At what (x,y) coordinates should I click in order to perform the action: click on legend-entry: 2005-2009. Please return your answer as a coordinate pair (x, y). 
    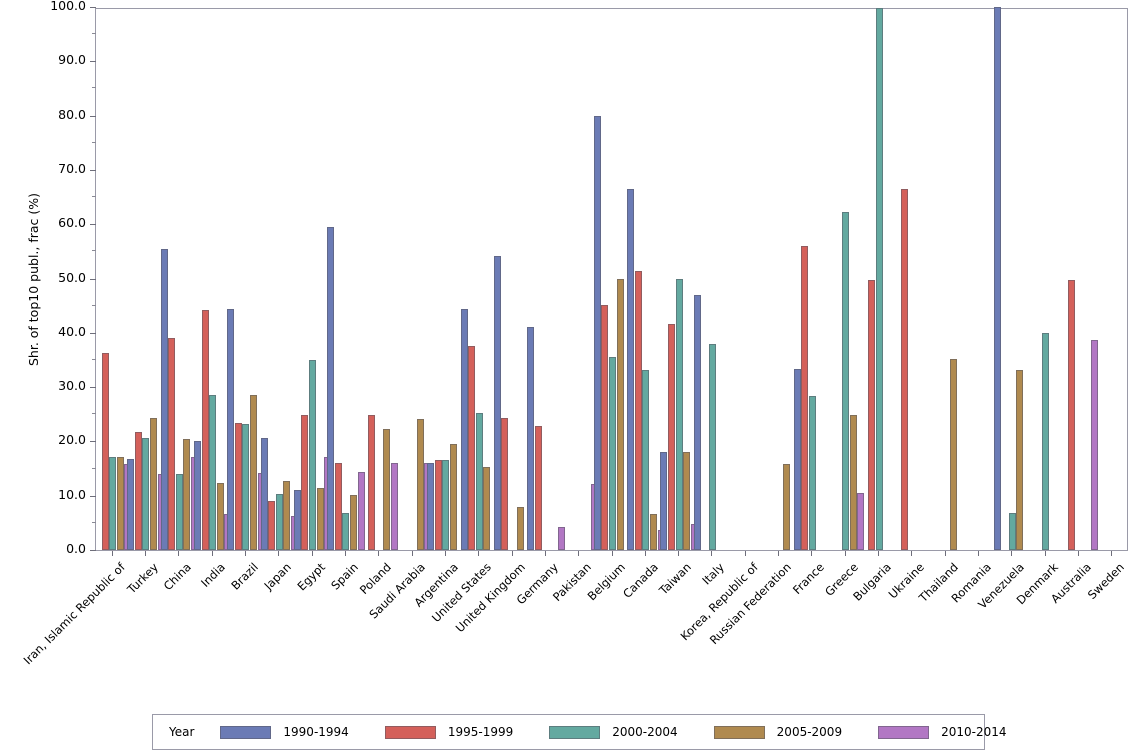
    Looking at the image, I should click on (777, 732).